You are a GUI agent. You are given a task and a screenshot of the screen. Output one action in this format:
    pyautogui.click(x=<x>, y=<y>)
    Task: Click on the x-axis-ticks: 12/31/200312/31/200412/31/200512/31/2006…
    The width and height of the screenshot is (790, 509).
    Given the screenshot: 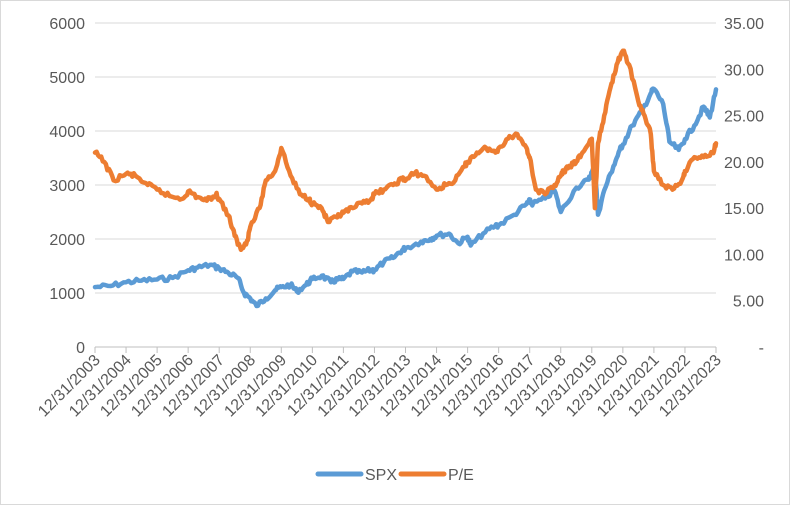 What is the action you would take?
    pyautogui.click(x=380, y=386)
    